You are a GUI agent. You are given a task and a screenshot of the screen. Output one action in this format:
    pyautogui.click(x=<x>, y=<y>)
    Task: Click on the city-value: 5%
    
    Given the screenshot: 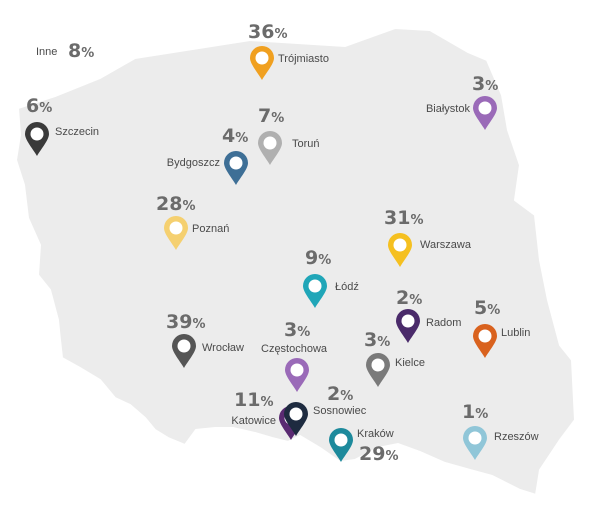 What is the action you would take?
    pyautogui.click(x=487, y=308)
    